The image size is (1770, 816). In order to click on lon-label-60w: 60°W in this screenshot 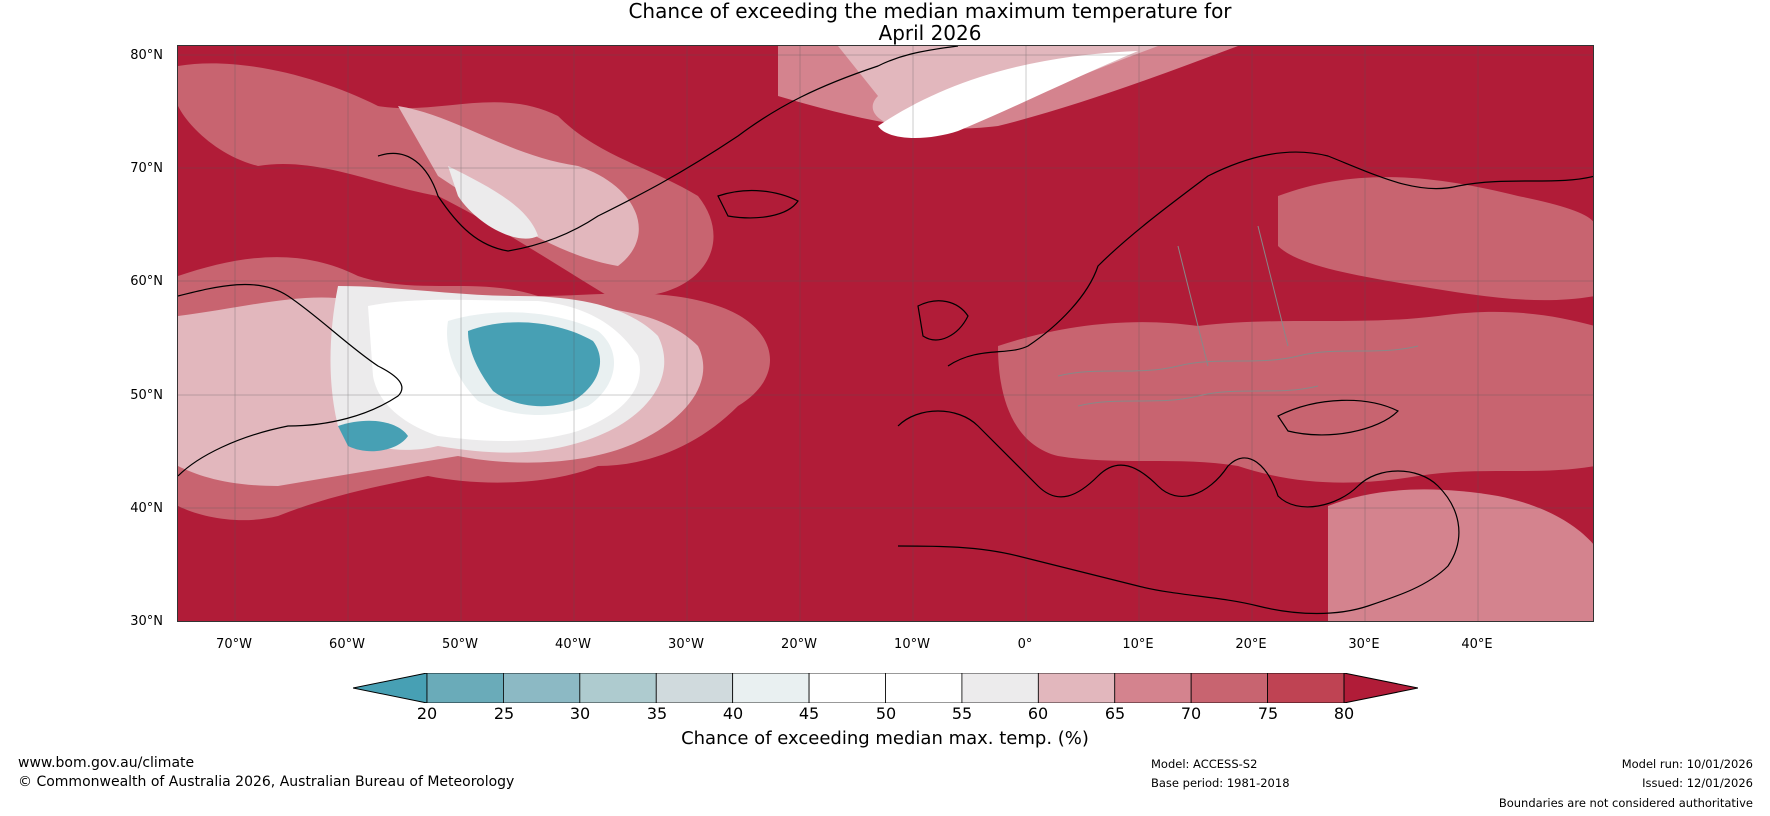, I will do `click(347, 644)`.